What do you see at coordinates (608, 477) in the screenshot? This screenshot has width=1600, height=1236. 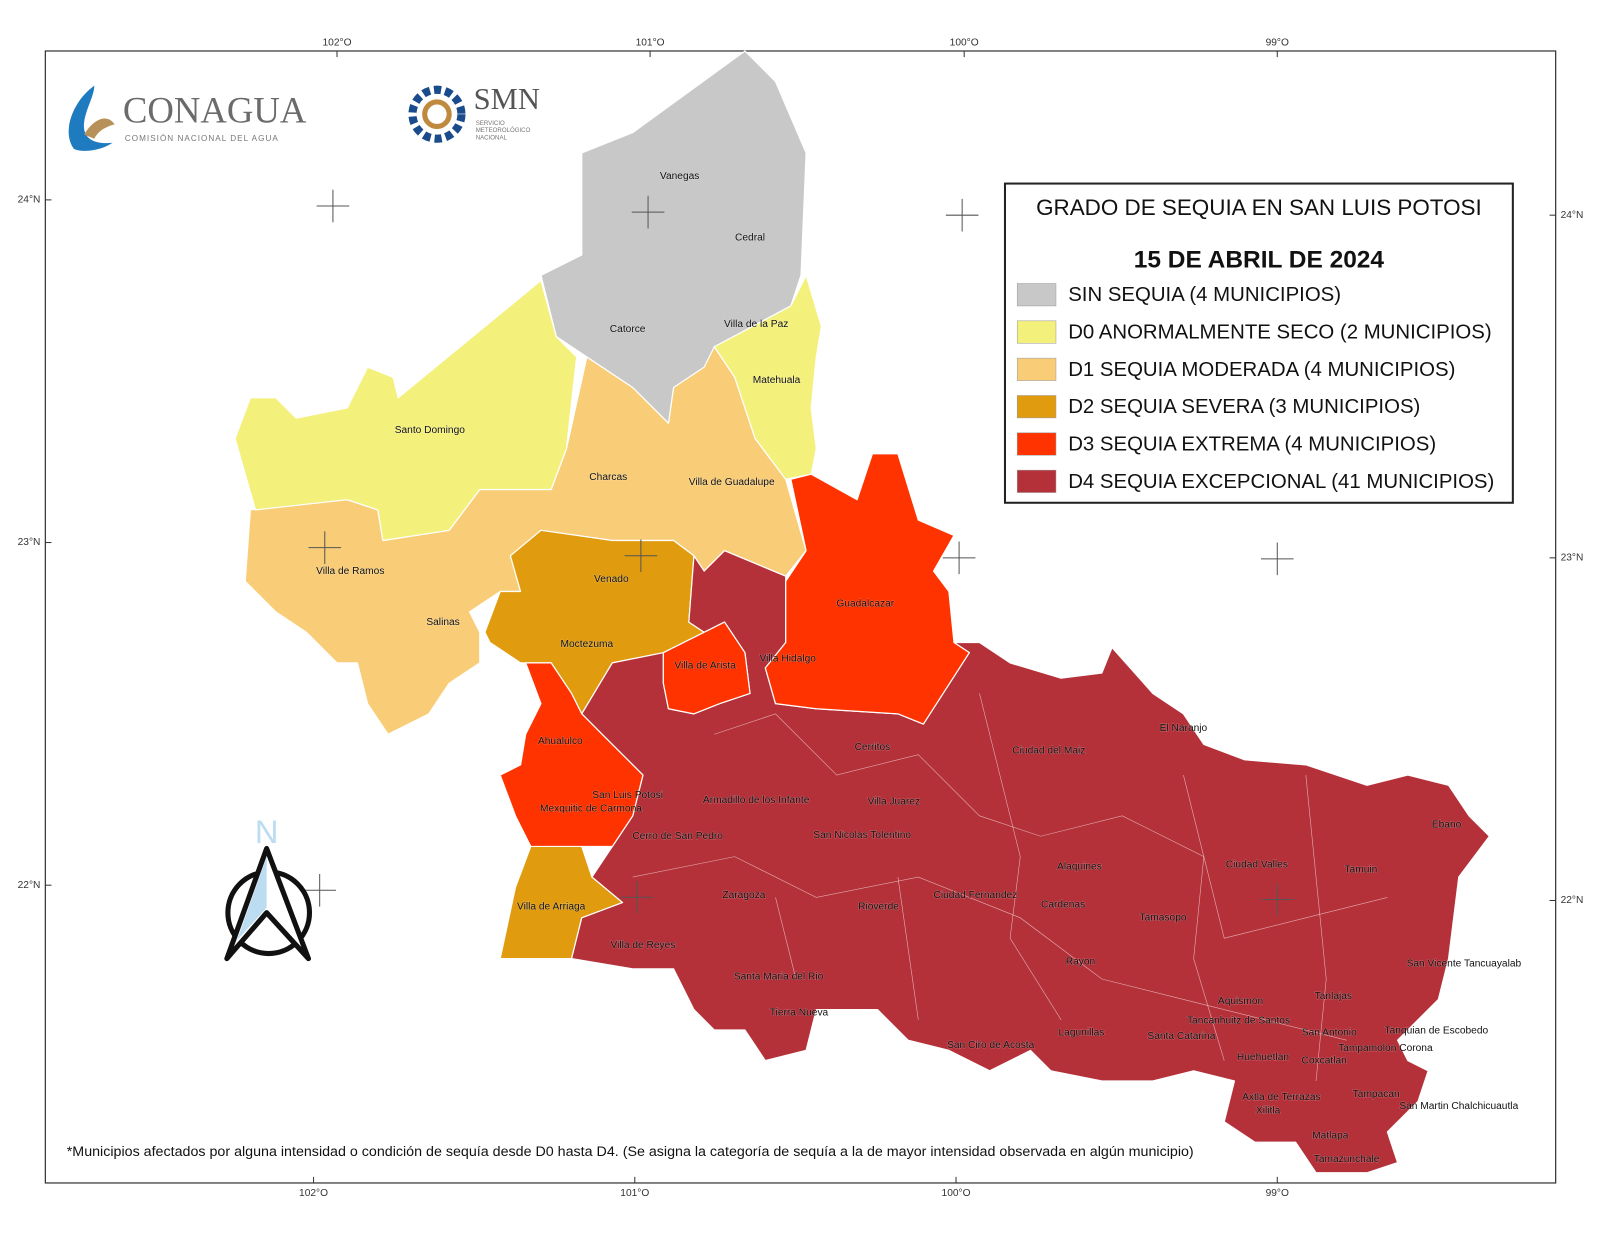 I see `municipality-label: Charcas` at bounding box center [608, 477].